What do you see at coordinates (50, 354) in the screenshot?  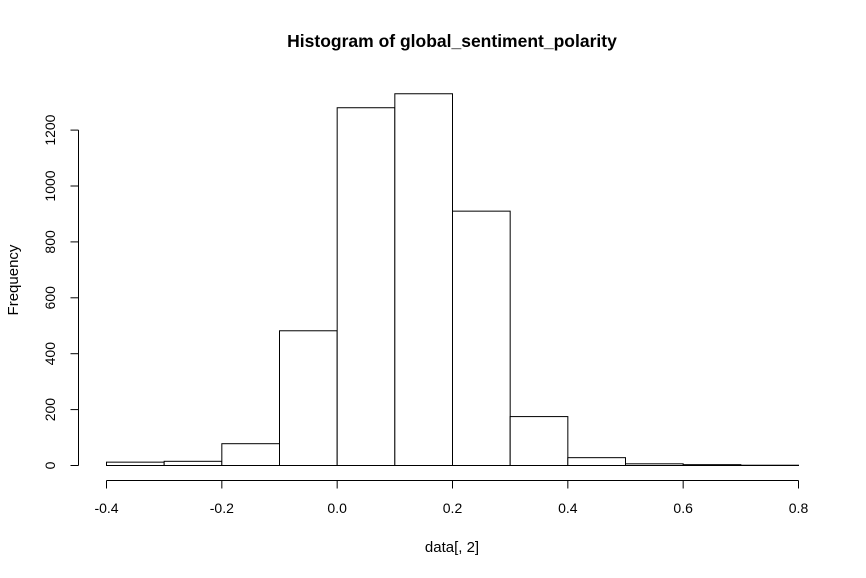 I see `y-tick-label: 400` at bounding box center [50, 354].